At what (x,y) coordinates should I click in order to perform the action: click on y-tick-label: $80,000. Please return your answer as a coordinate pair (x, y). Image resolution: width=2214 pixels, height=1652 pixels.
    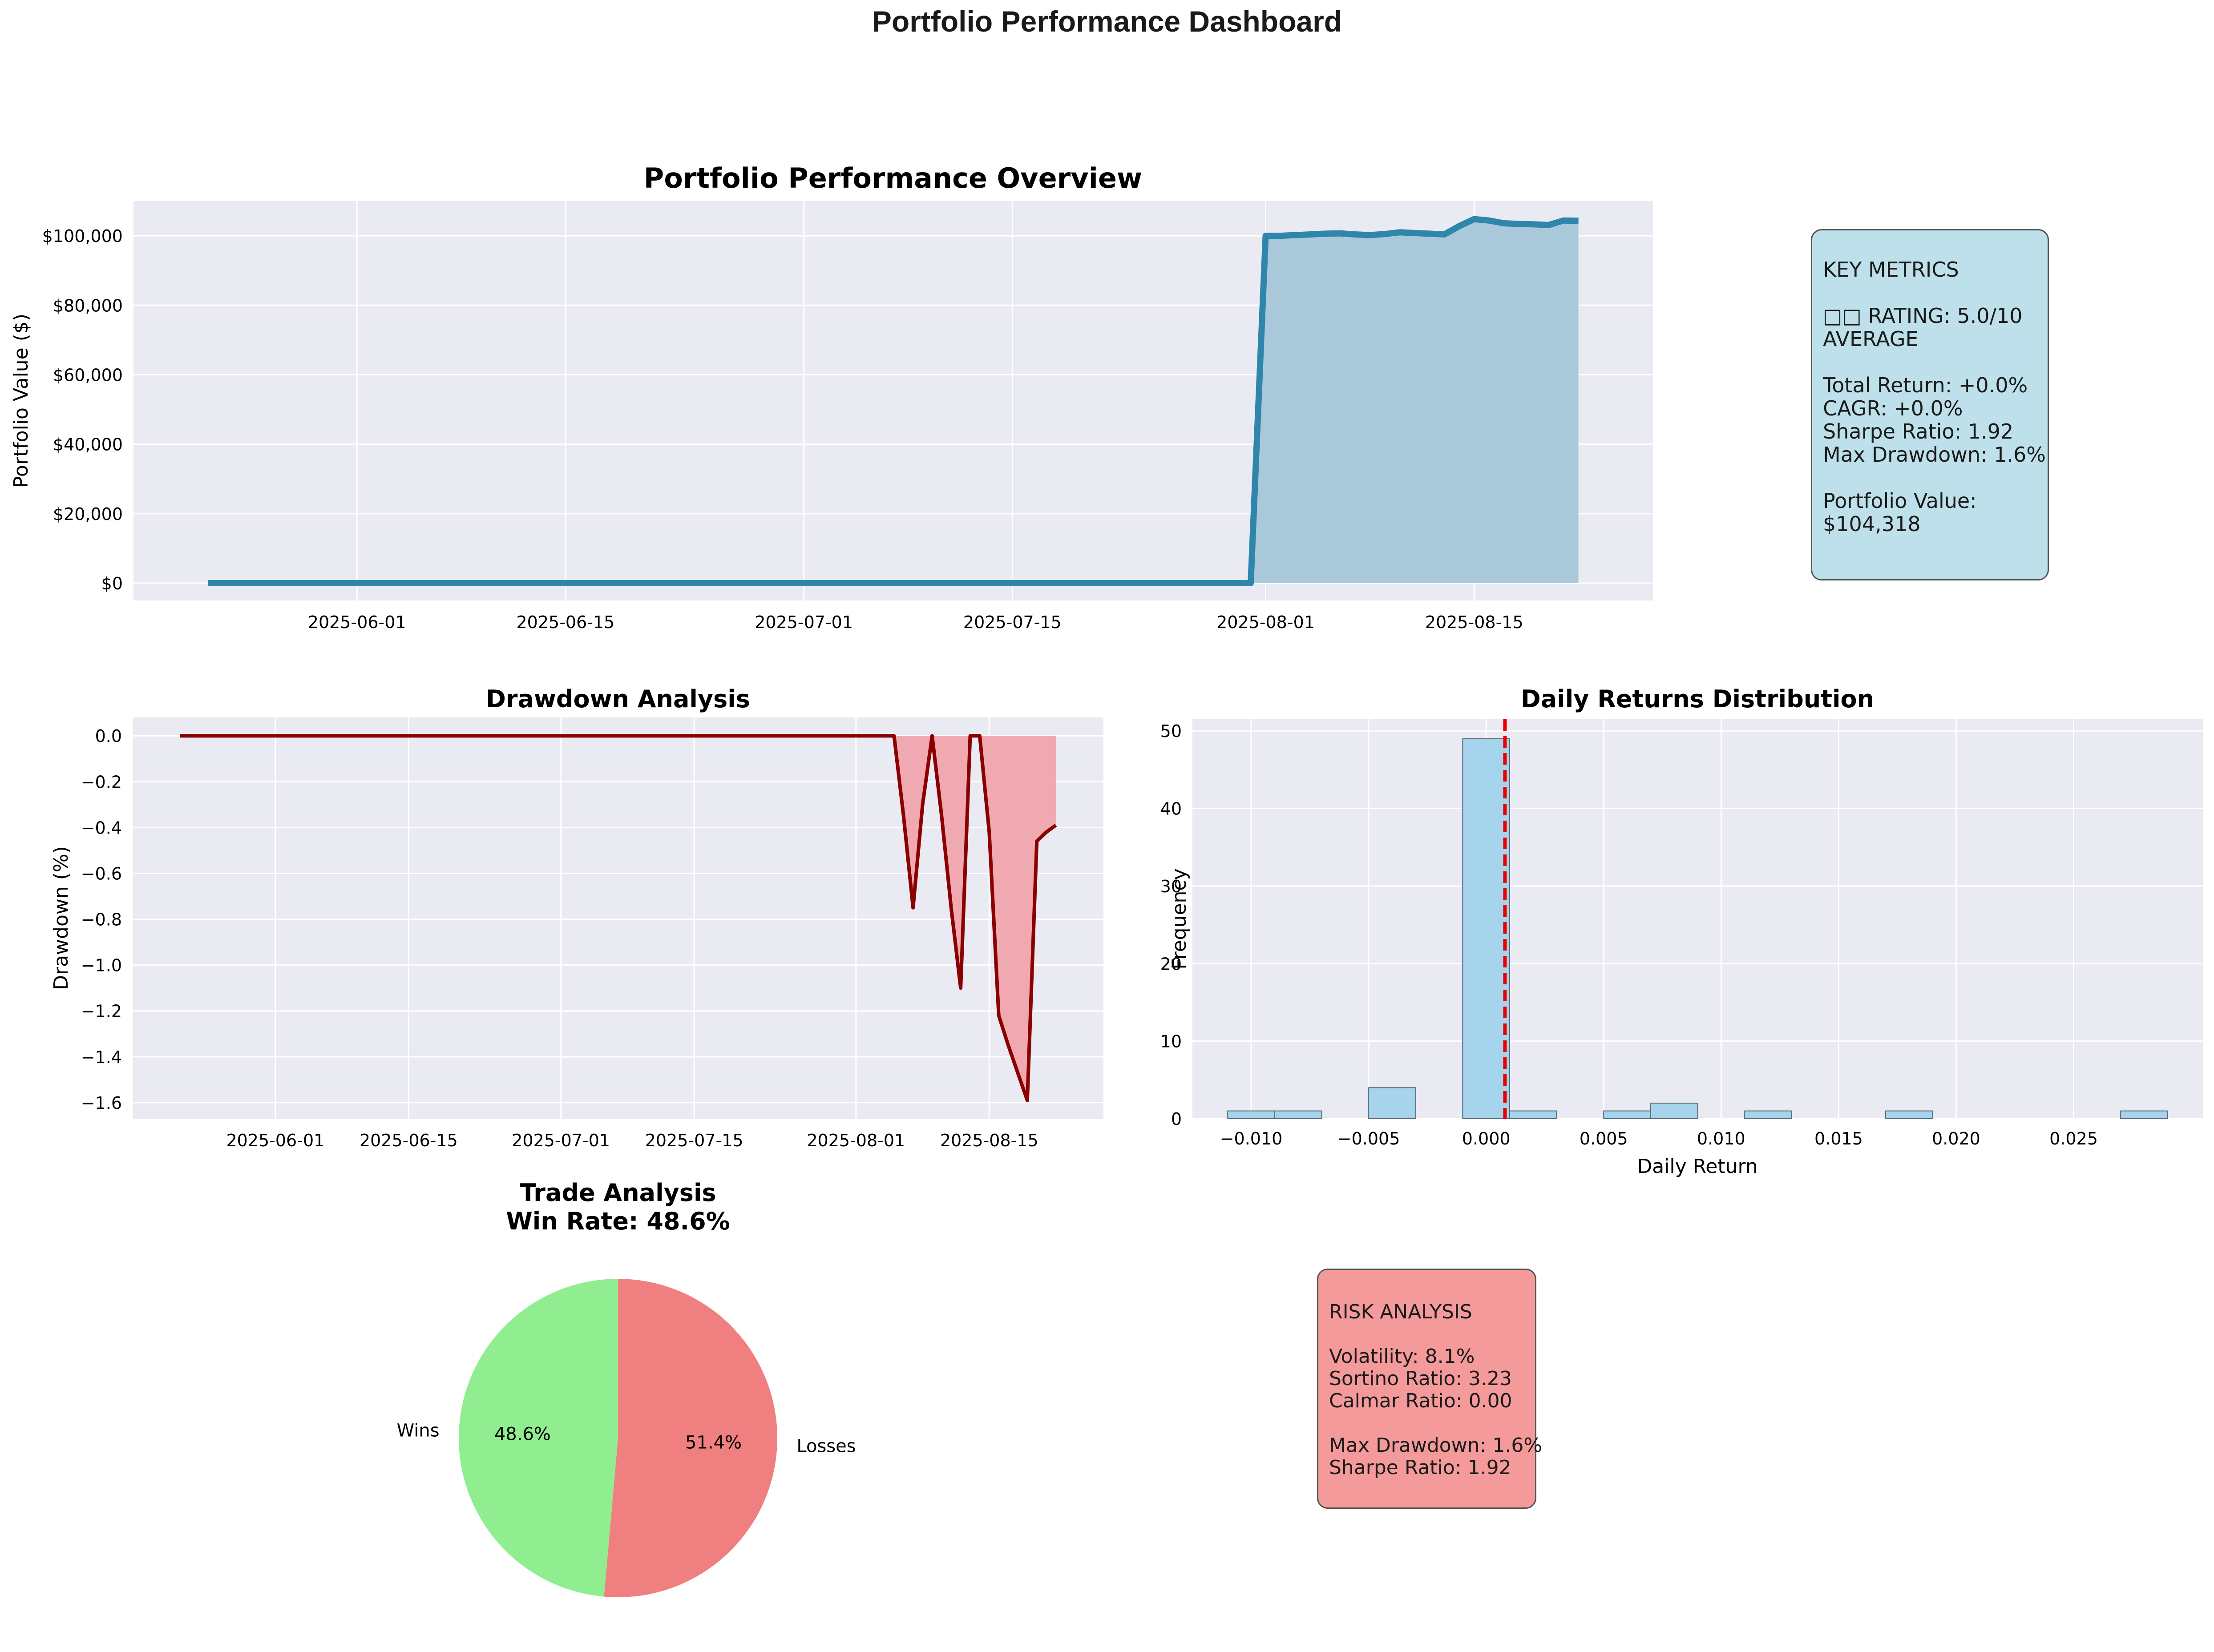
    Looking at the image, I should click on (88, 305).